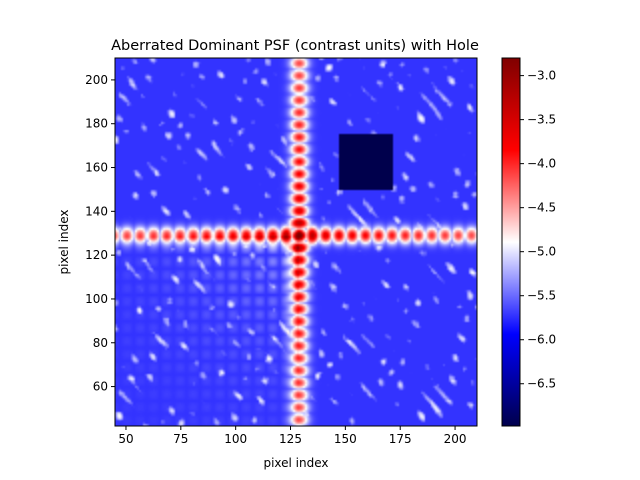 The width and height of the screenshot is (640, 480). I want to click on colorbar-tick-label: −4.0, so click(541, 164).